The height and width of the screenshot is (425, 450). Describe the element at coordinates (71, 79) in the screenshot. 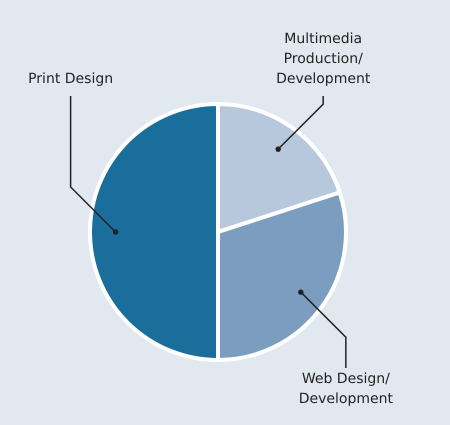

I see `slice-label: Print Design` at that location.